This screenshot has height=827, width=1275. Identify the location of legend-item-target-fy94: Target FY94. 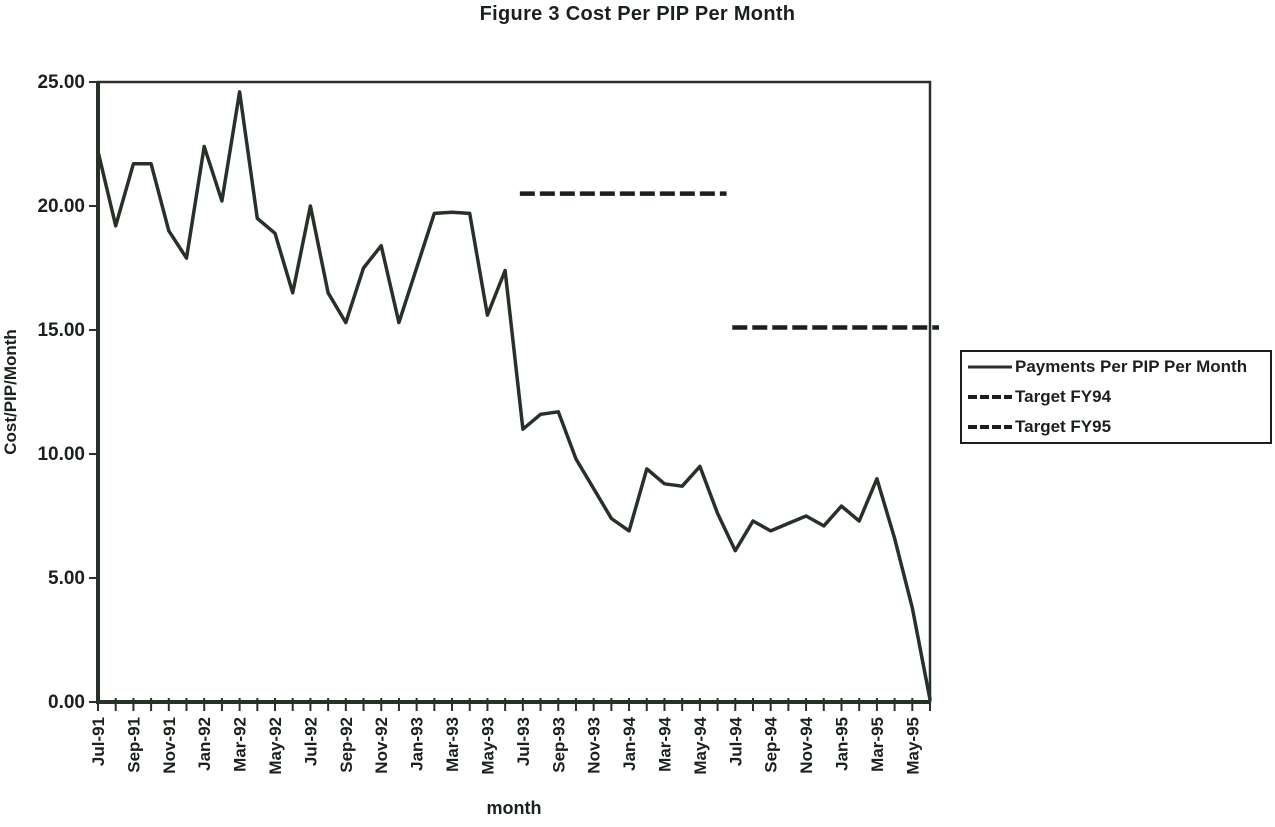
(1118, 397).